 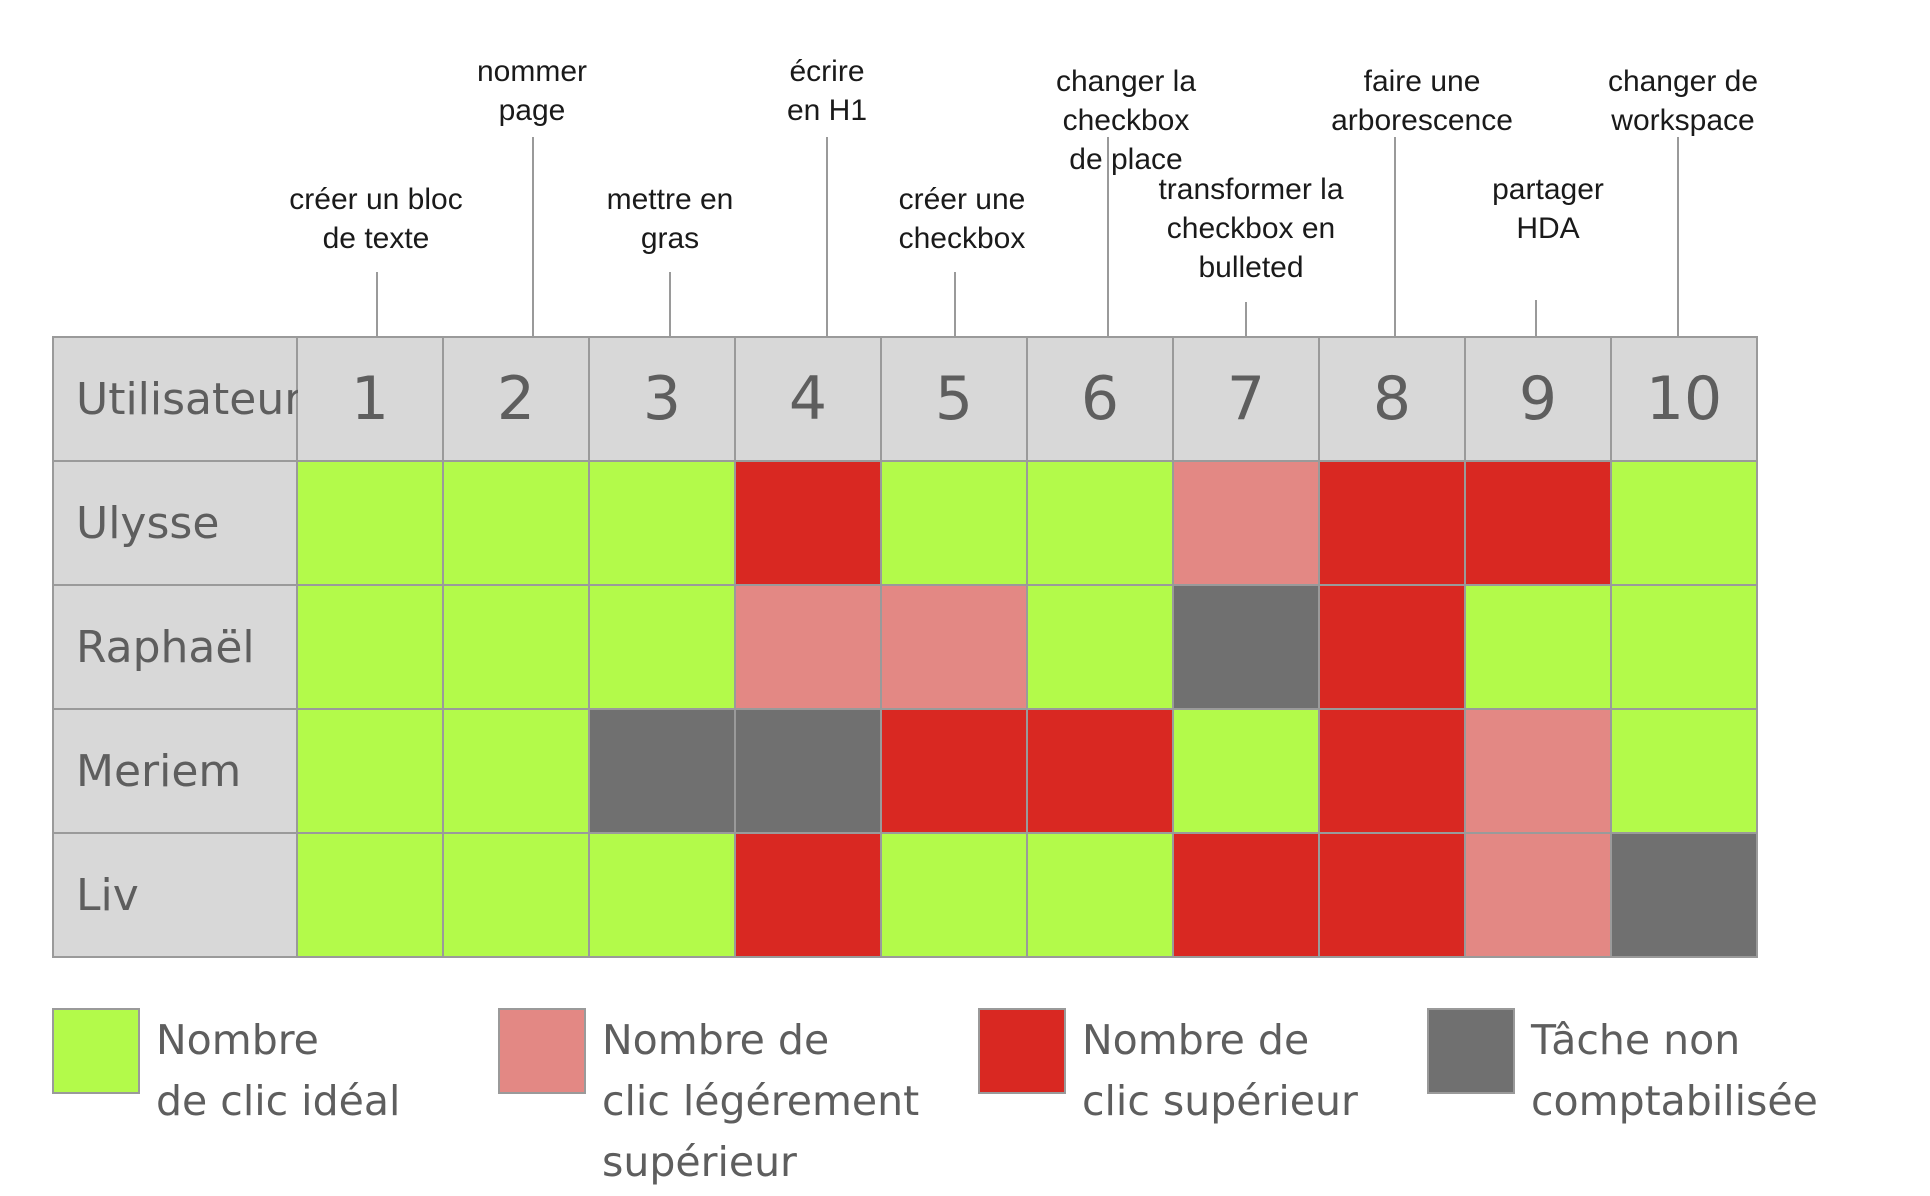 I want to click on task-label: écrire en H1, so click(x=827, y=91).